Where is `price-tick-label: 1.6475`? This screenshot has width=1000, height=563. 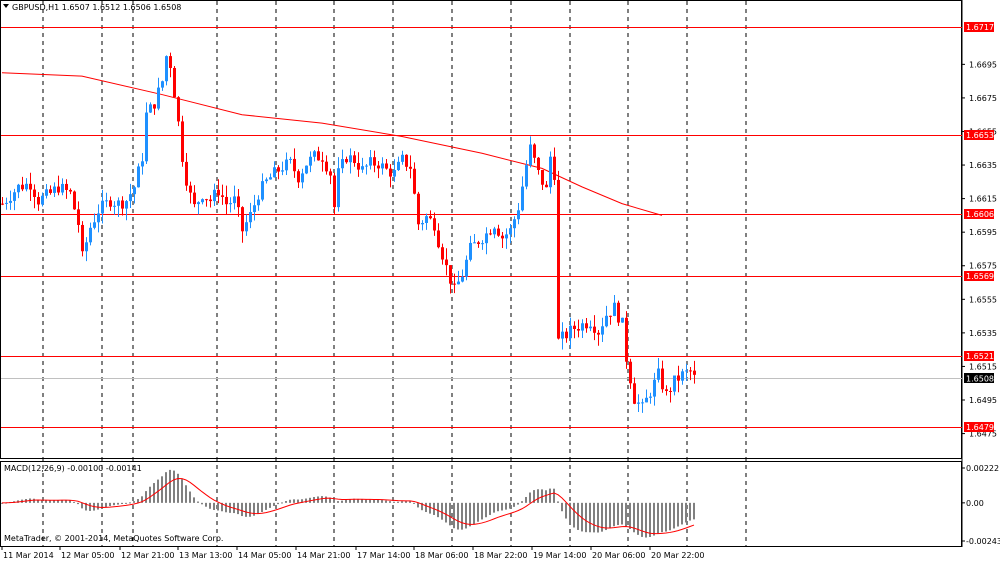 price-tick-label: 1.6475 is located at coordinates (983, 434).